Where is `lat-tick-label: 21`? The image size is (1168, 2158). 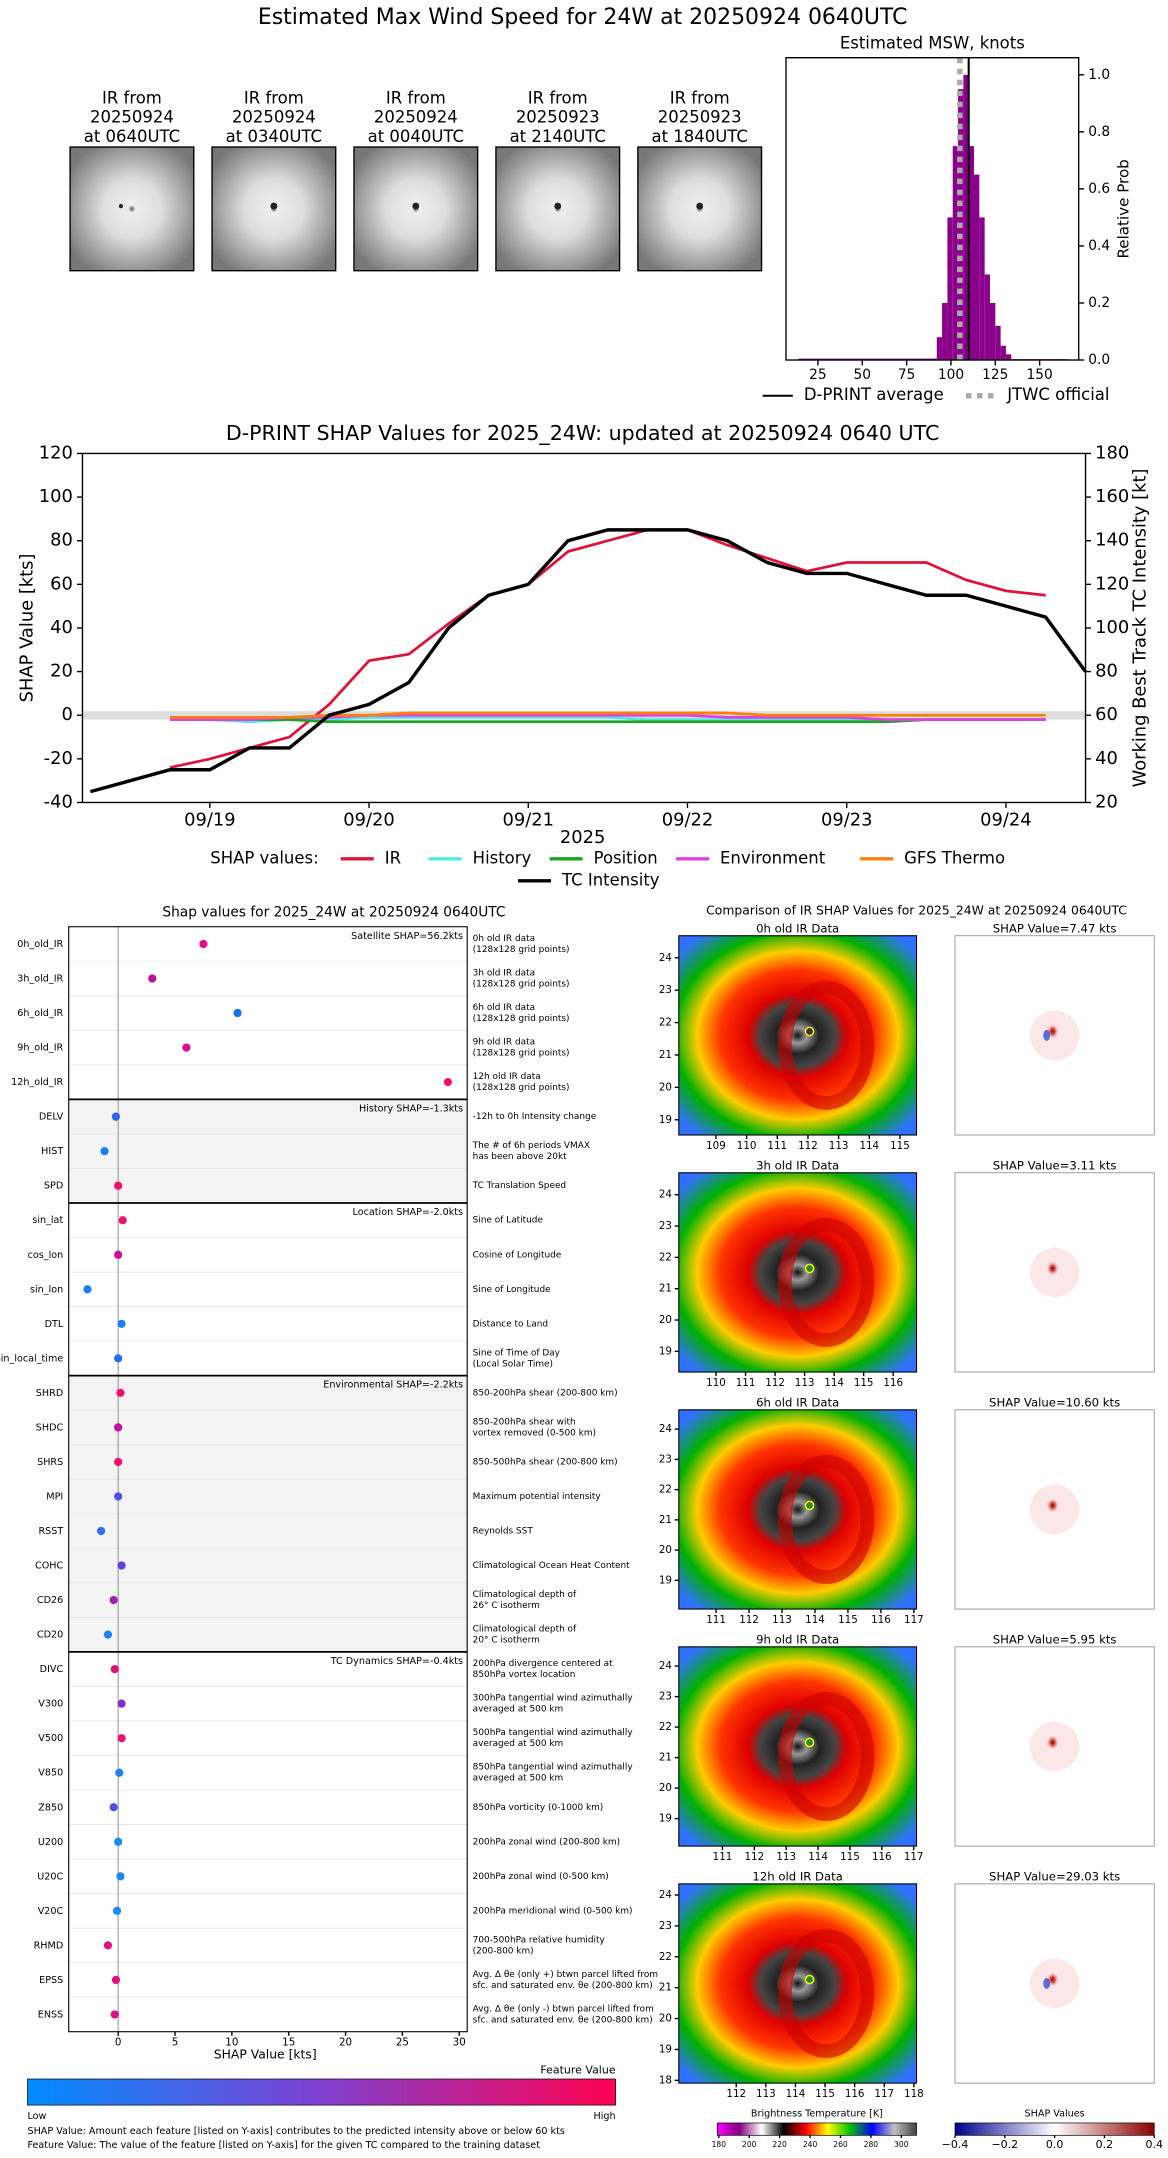 lat-tick-label: 21 is located at coordinates (665, 1988).